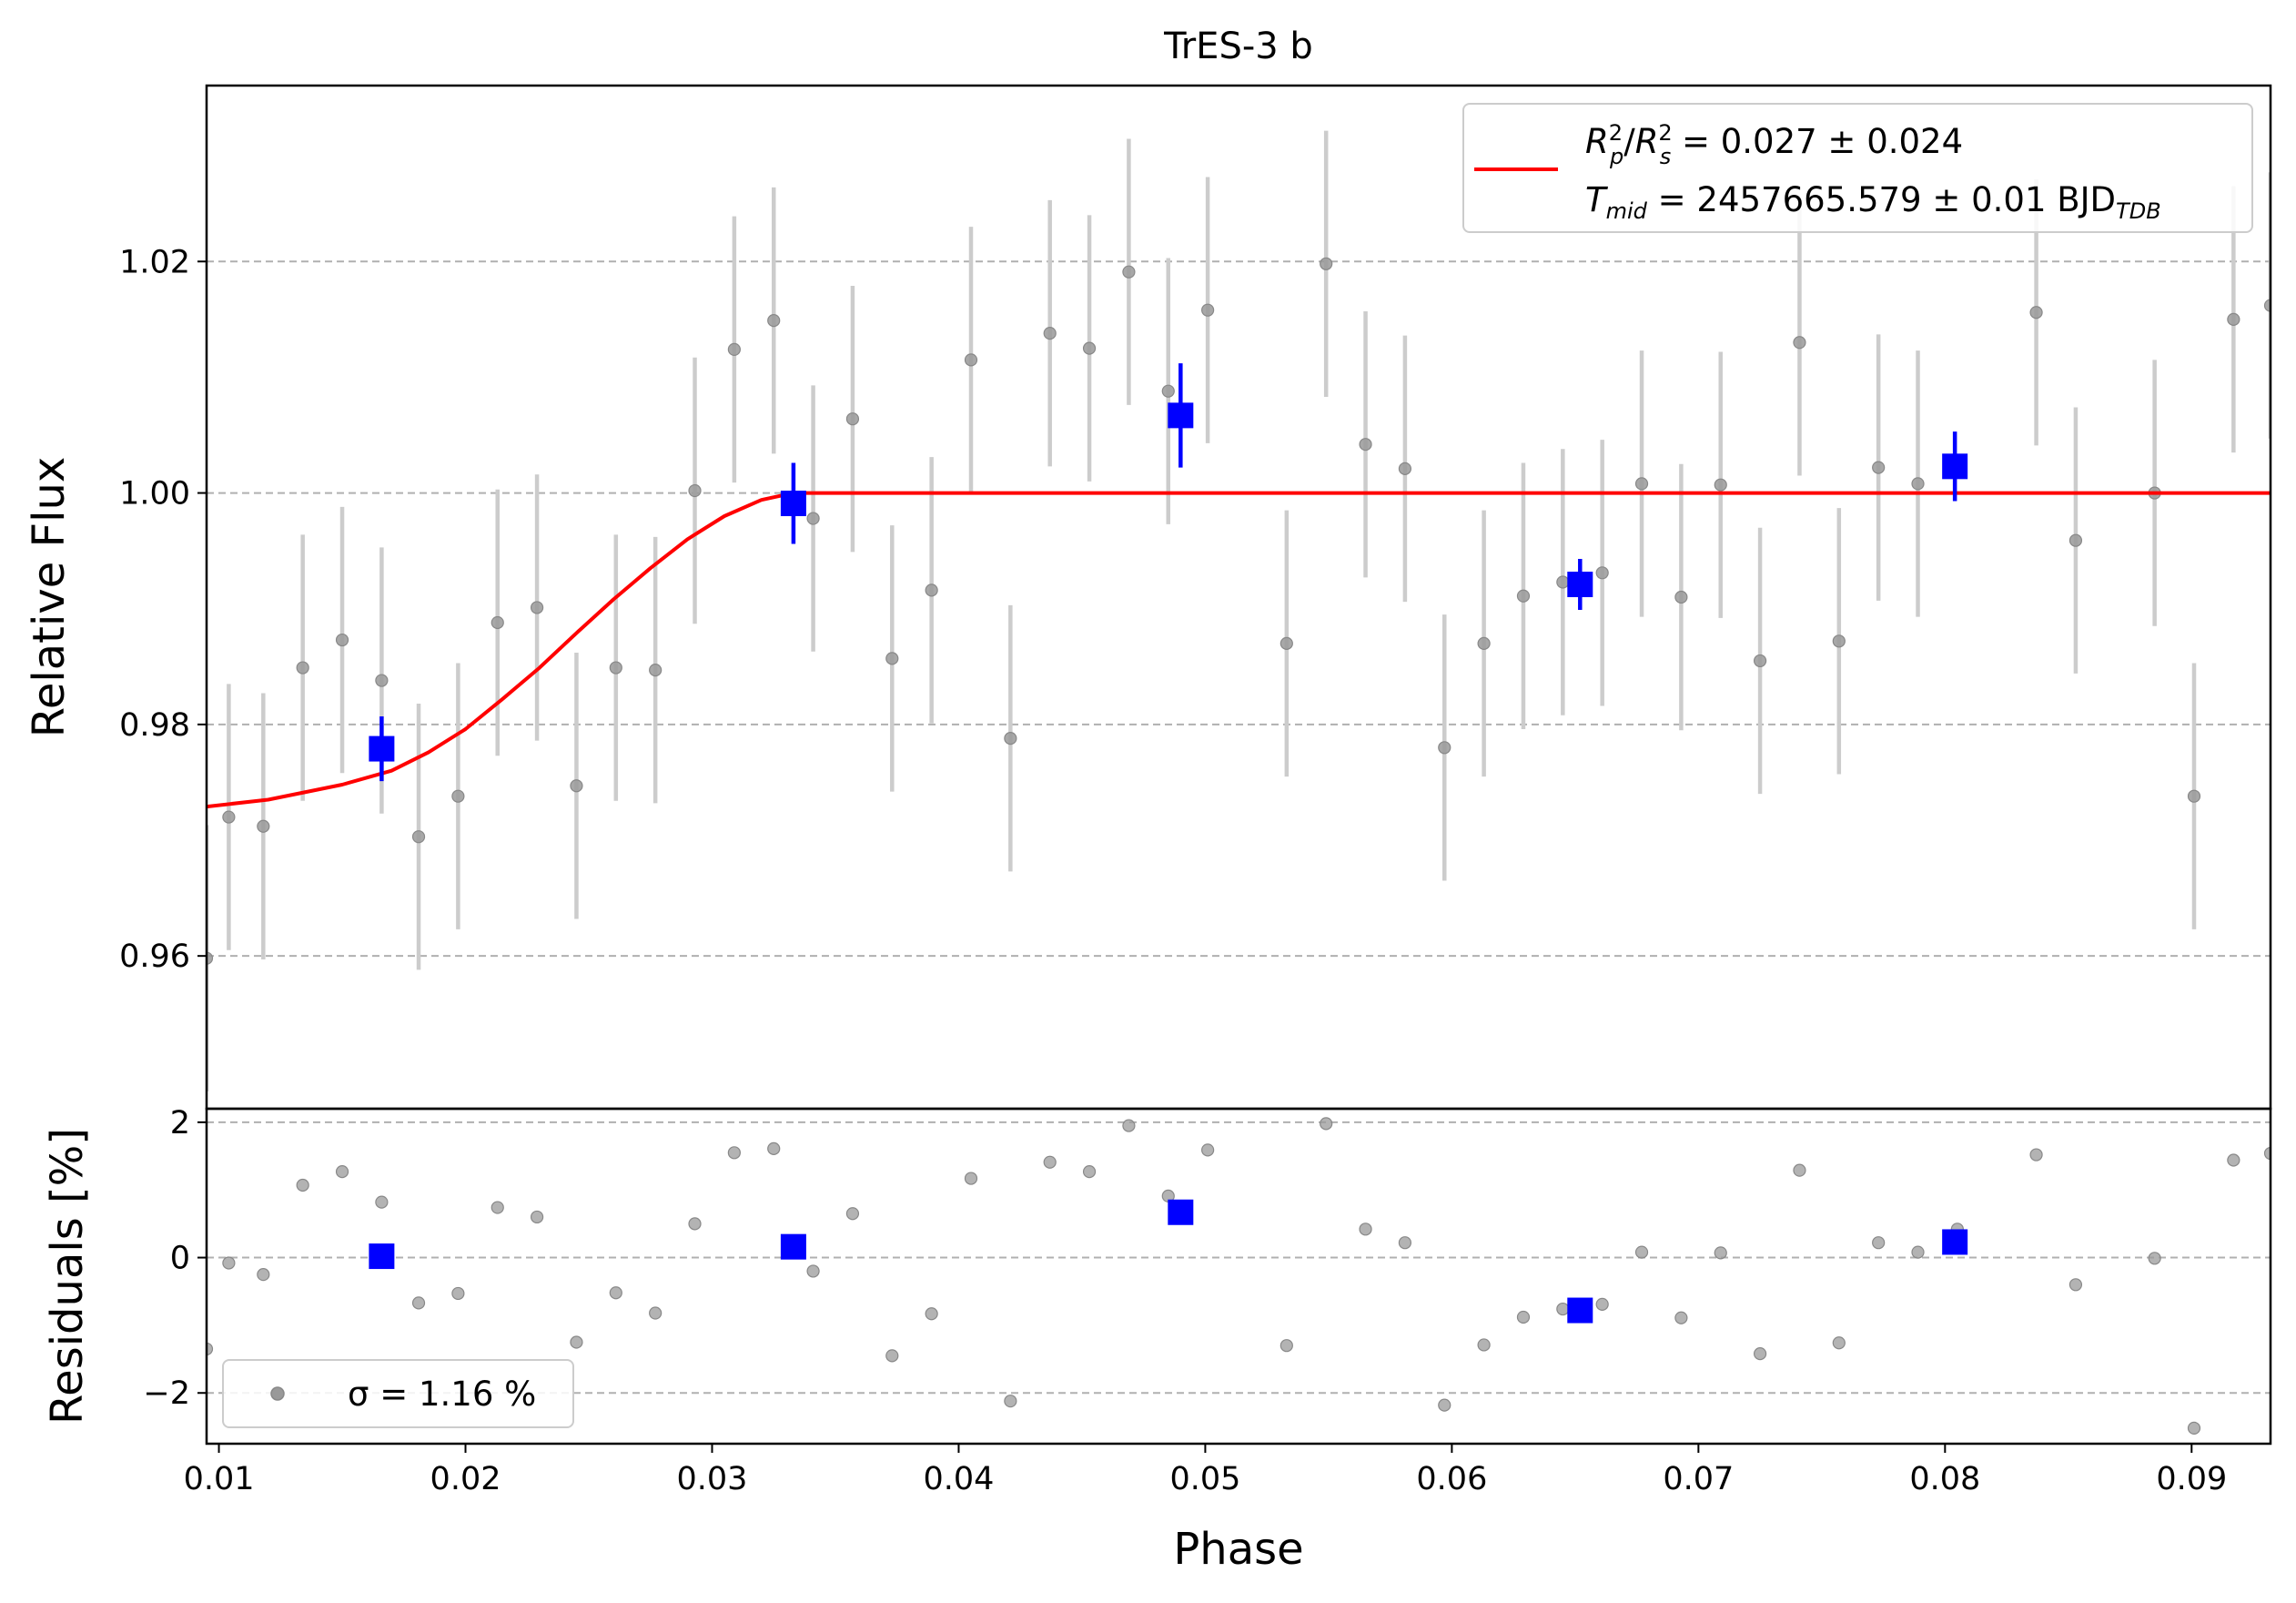  I want to click on bottom-y-tick-label: 0, so click(180, 1259).